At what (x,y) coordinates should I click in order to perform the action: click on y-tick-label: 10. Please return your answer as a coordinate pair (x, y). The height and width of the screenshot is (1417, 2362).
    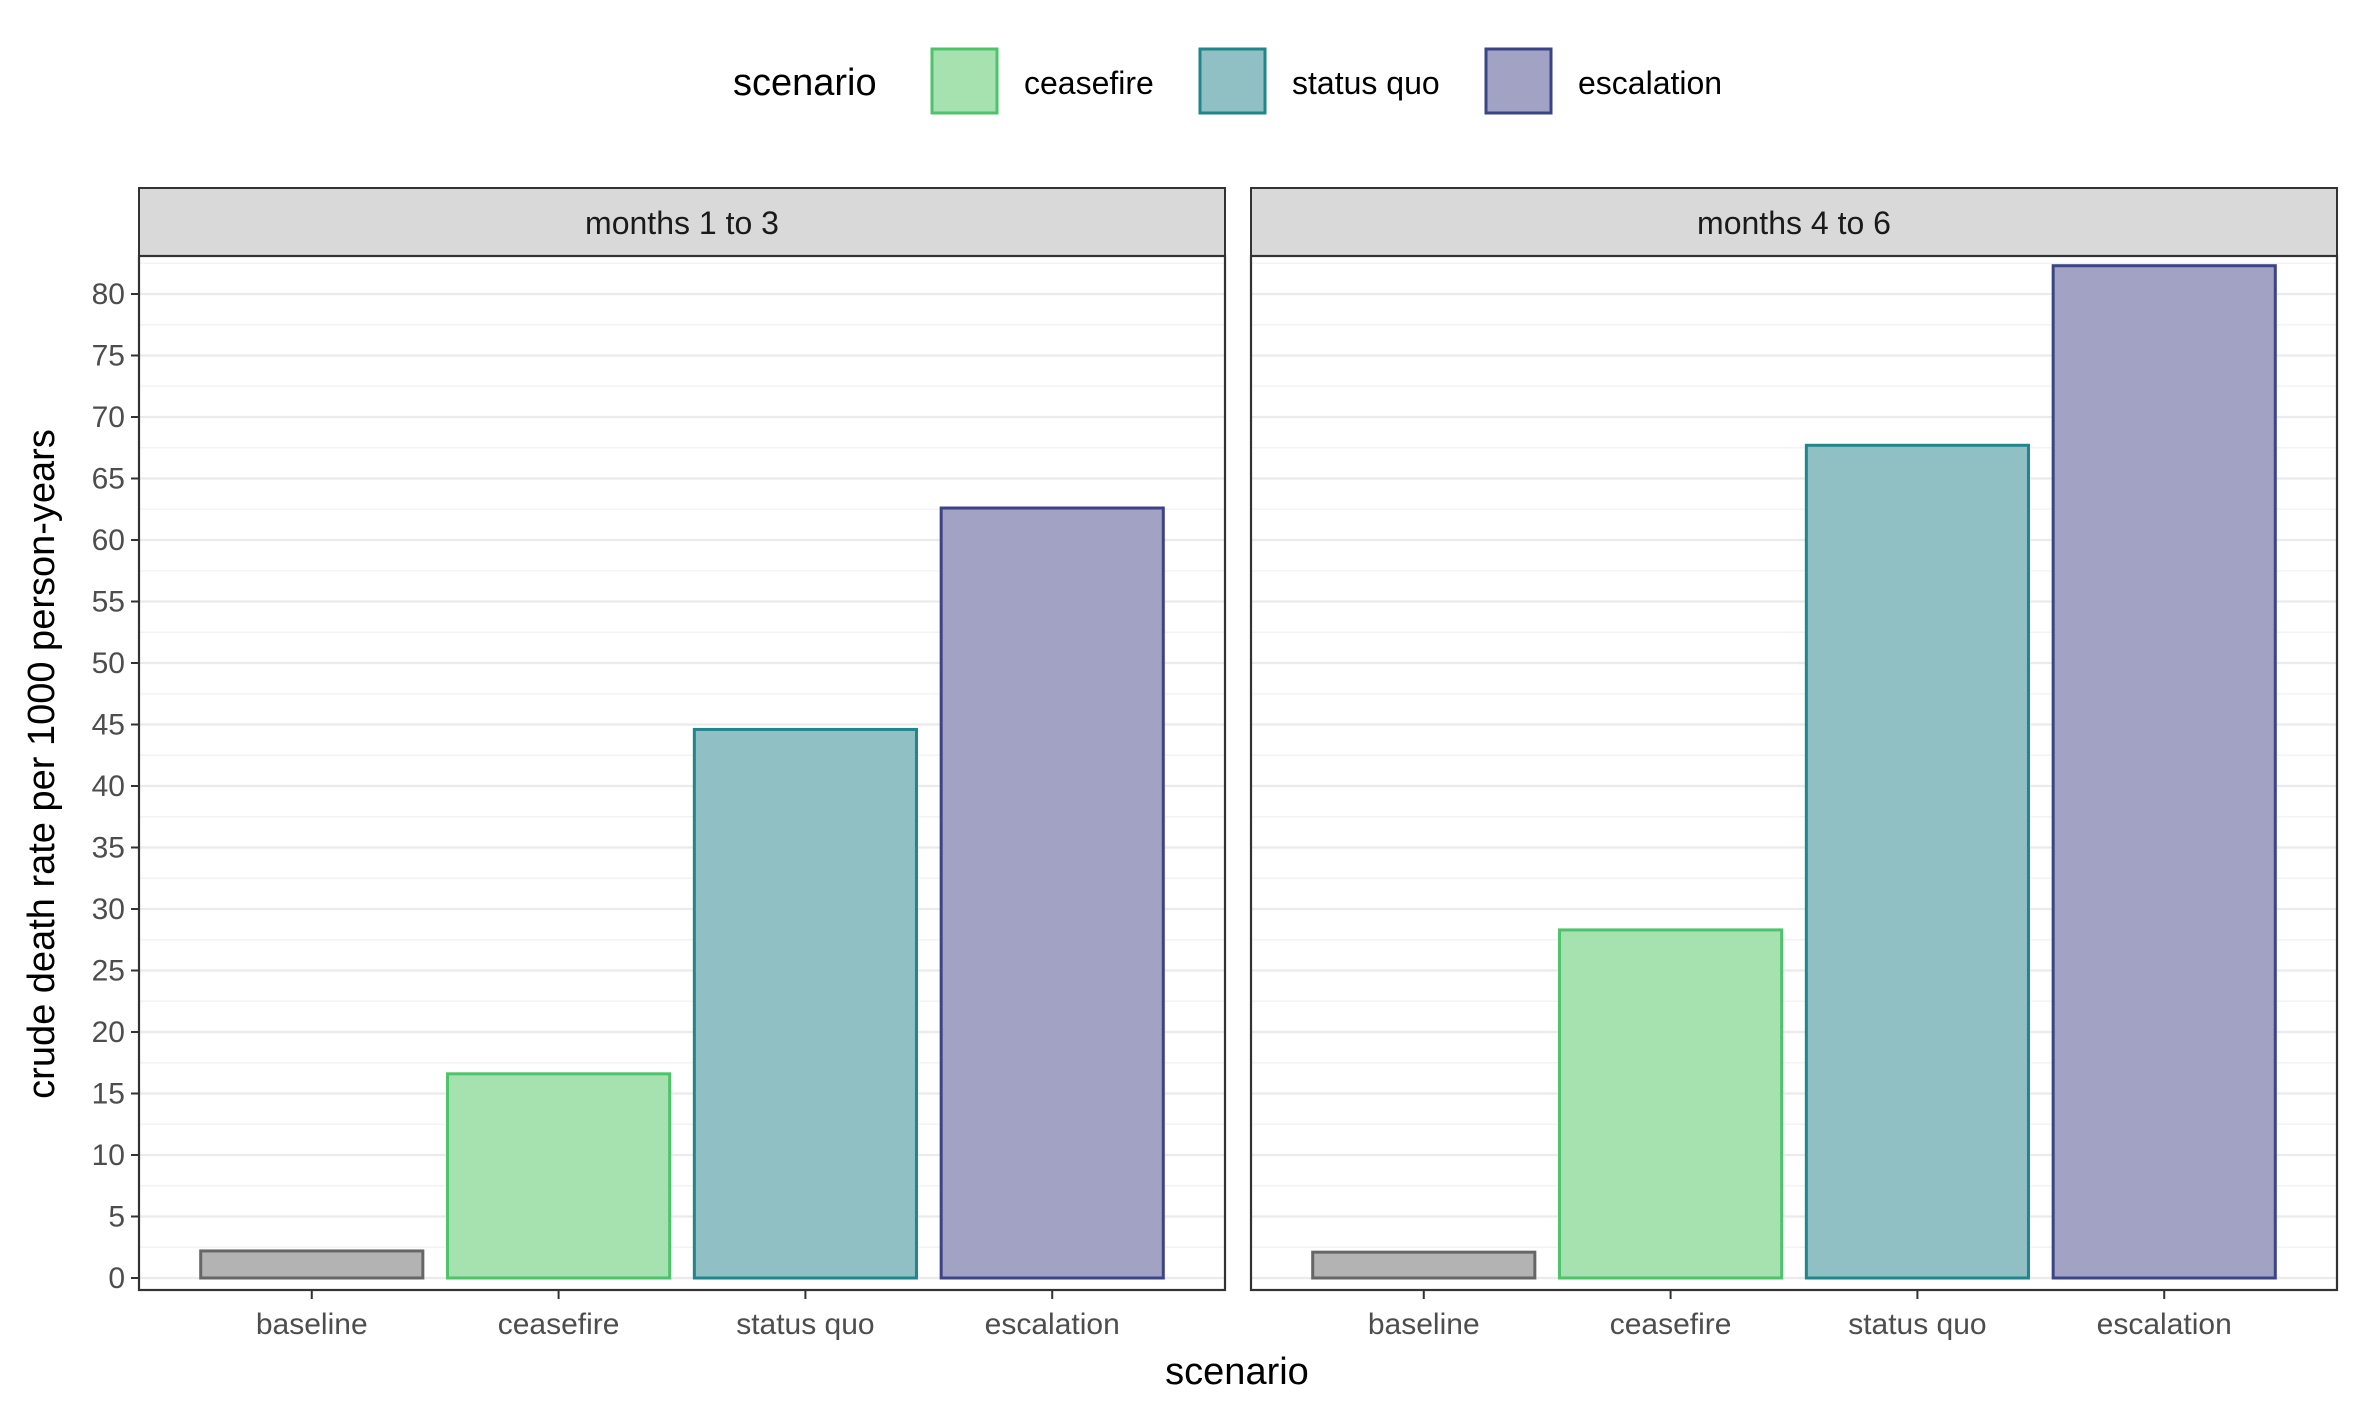
    Looking at the image, I should click on (108, 1155).